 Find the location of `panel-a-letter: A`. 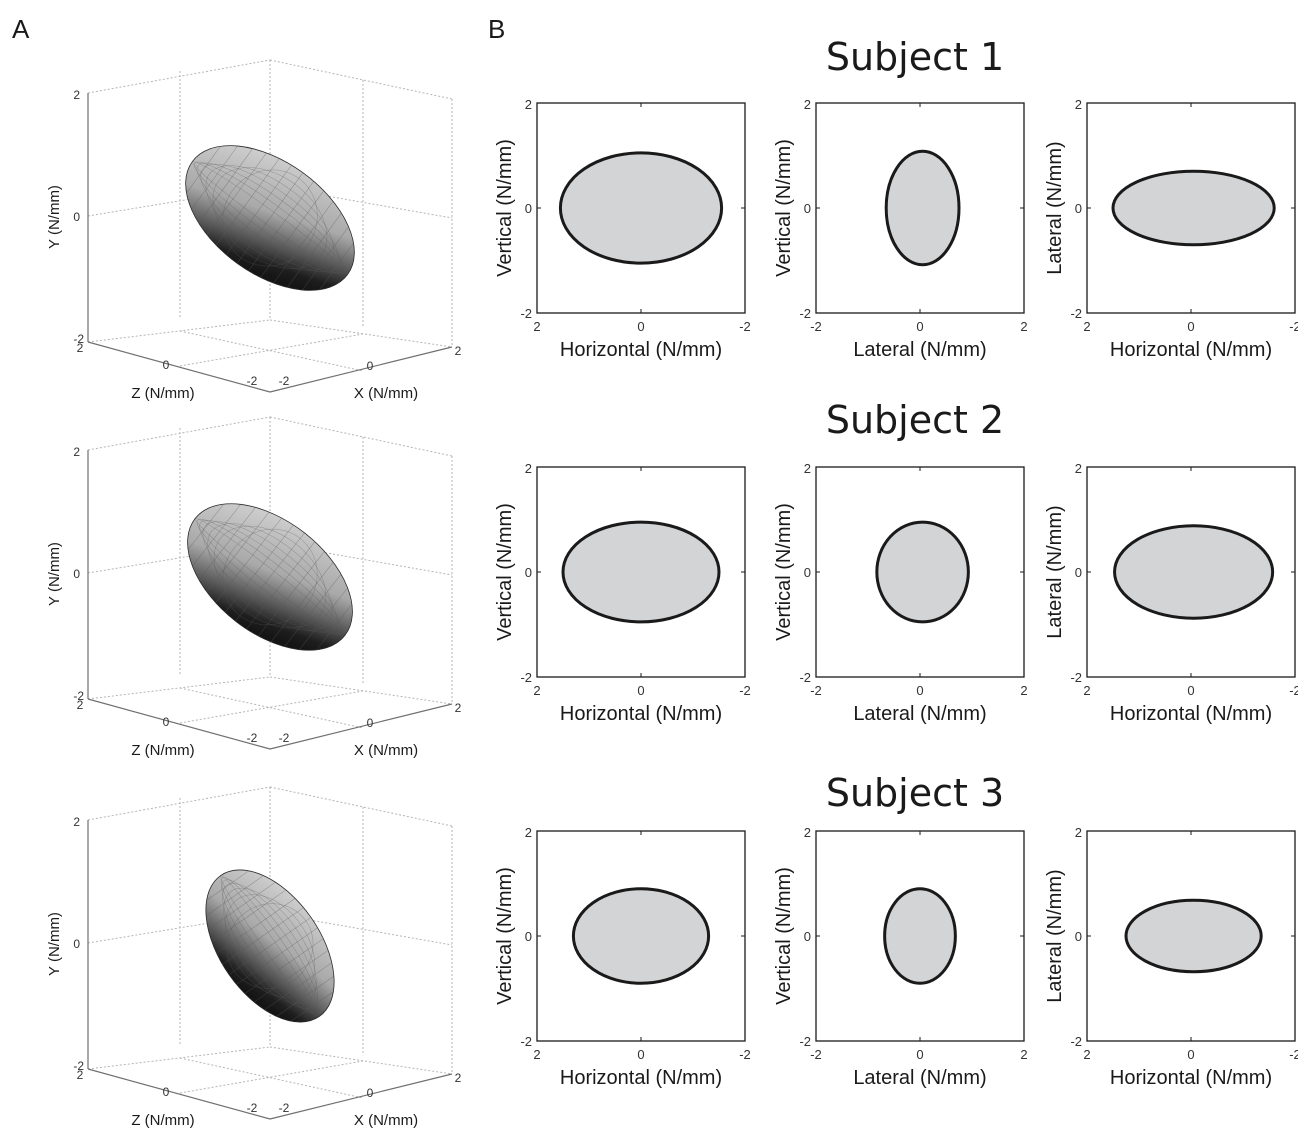

panel-a-letter: A is located at coordinates (21, 29).